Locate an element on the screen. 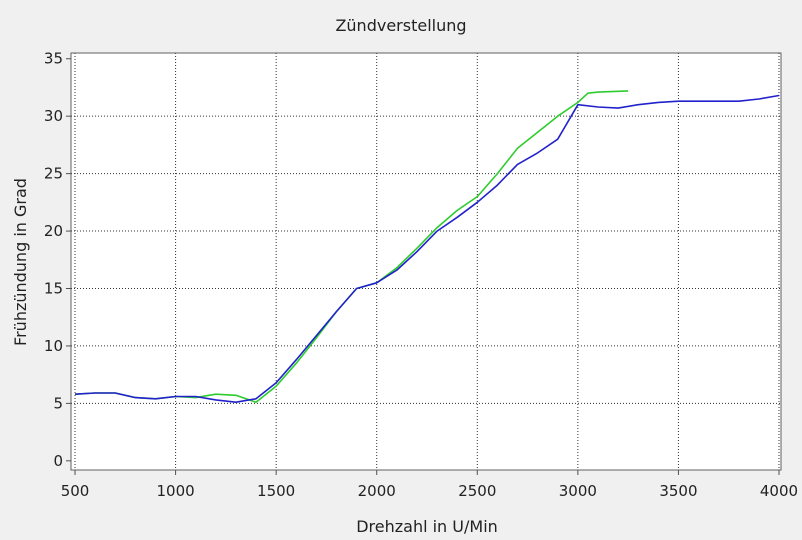 This screenshot has height=540, width=802. y-axis-label: Frühzündung in Grad is located at coordinates (20, 262).